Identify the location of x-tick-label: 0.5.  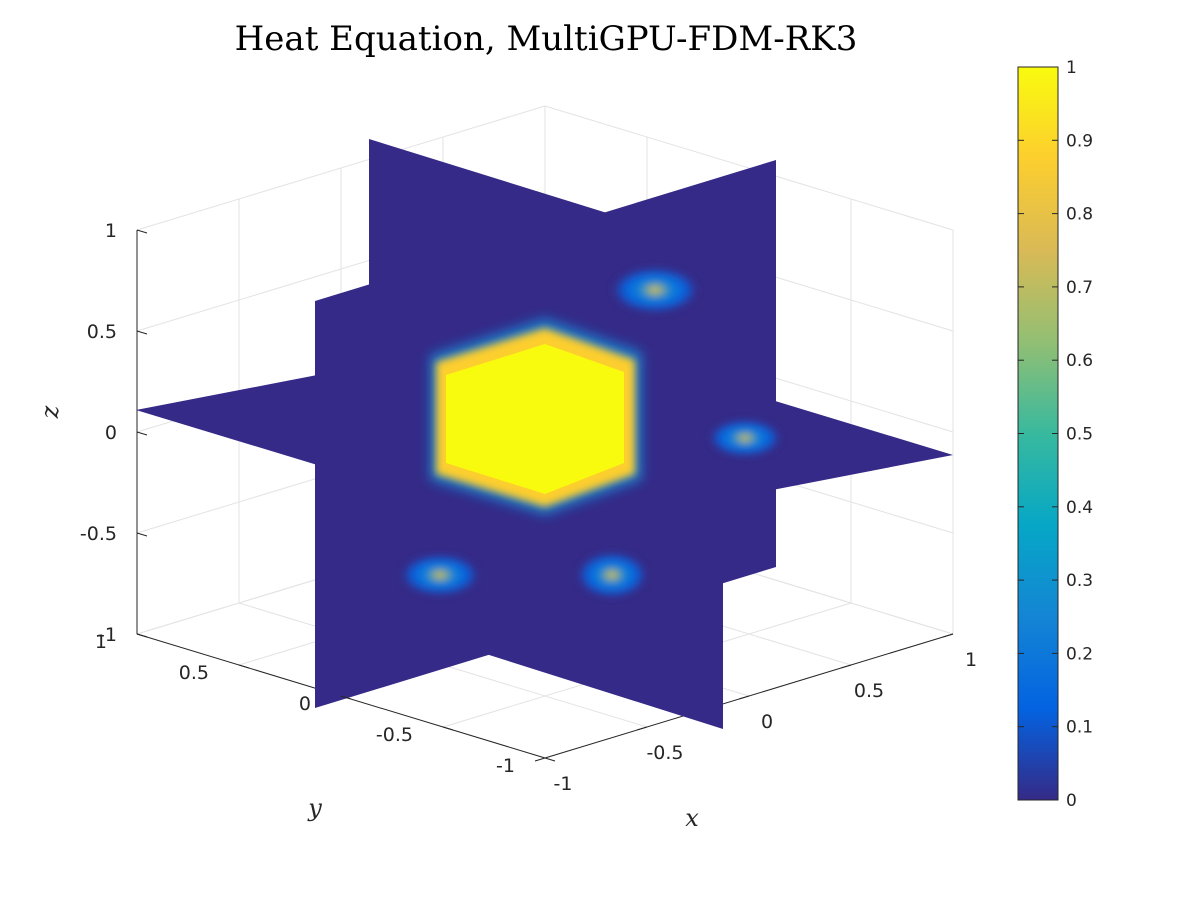
(869, 691).